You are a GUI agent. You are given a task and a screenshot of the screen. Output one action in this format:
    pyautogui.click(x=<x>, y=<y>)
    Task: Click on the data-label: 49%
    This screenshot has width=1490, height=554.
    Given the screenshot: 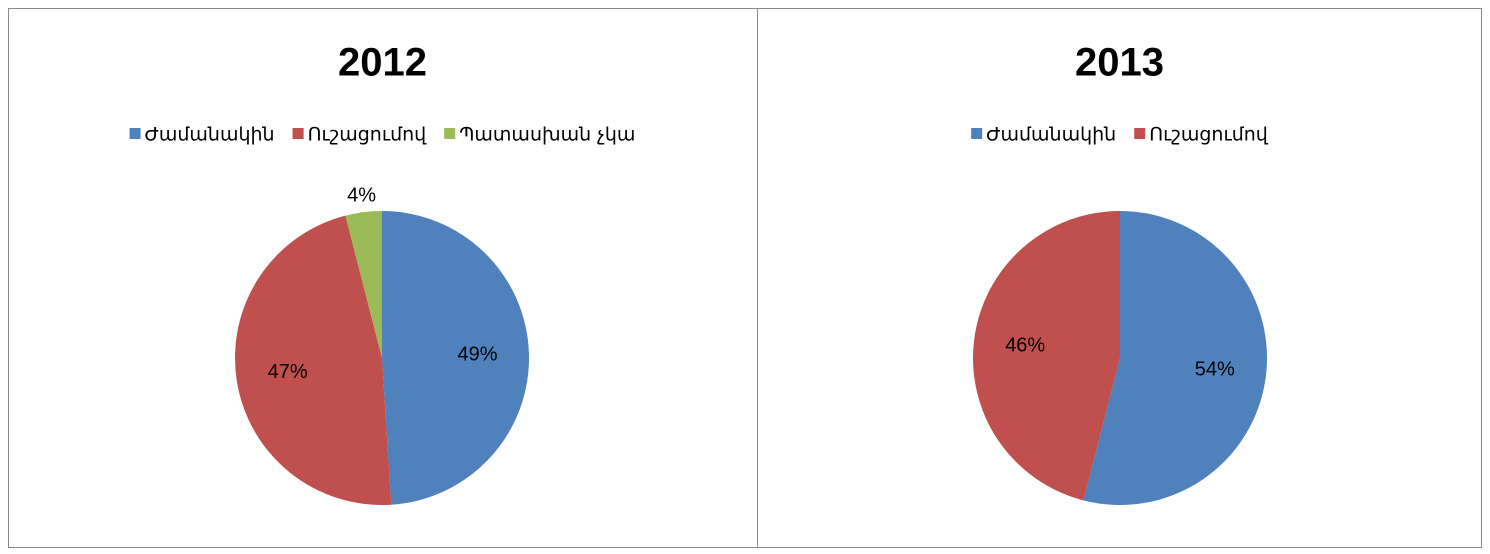 What is the action you would take?
    pyautogui.click(x=477, y=354)
    